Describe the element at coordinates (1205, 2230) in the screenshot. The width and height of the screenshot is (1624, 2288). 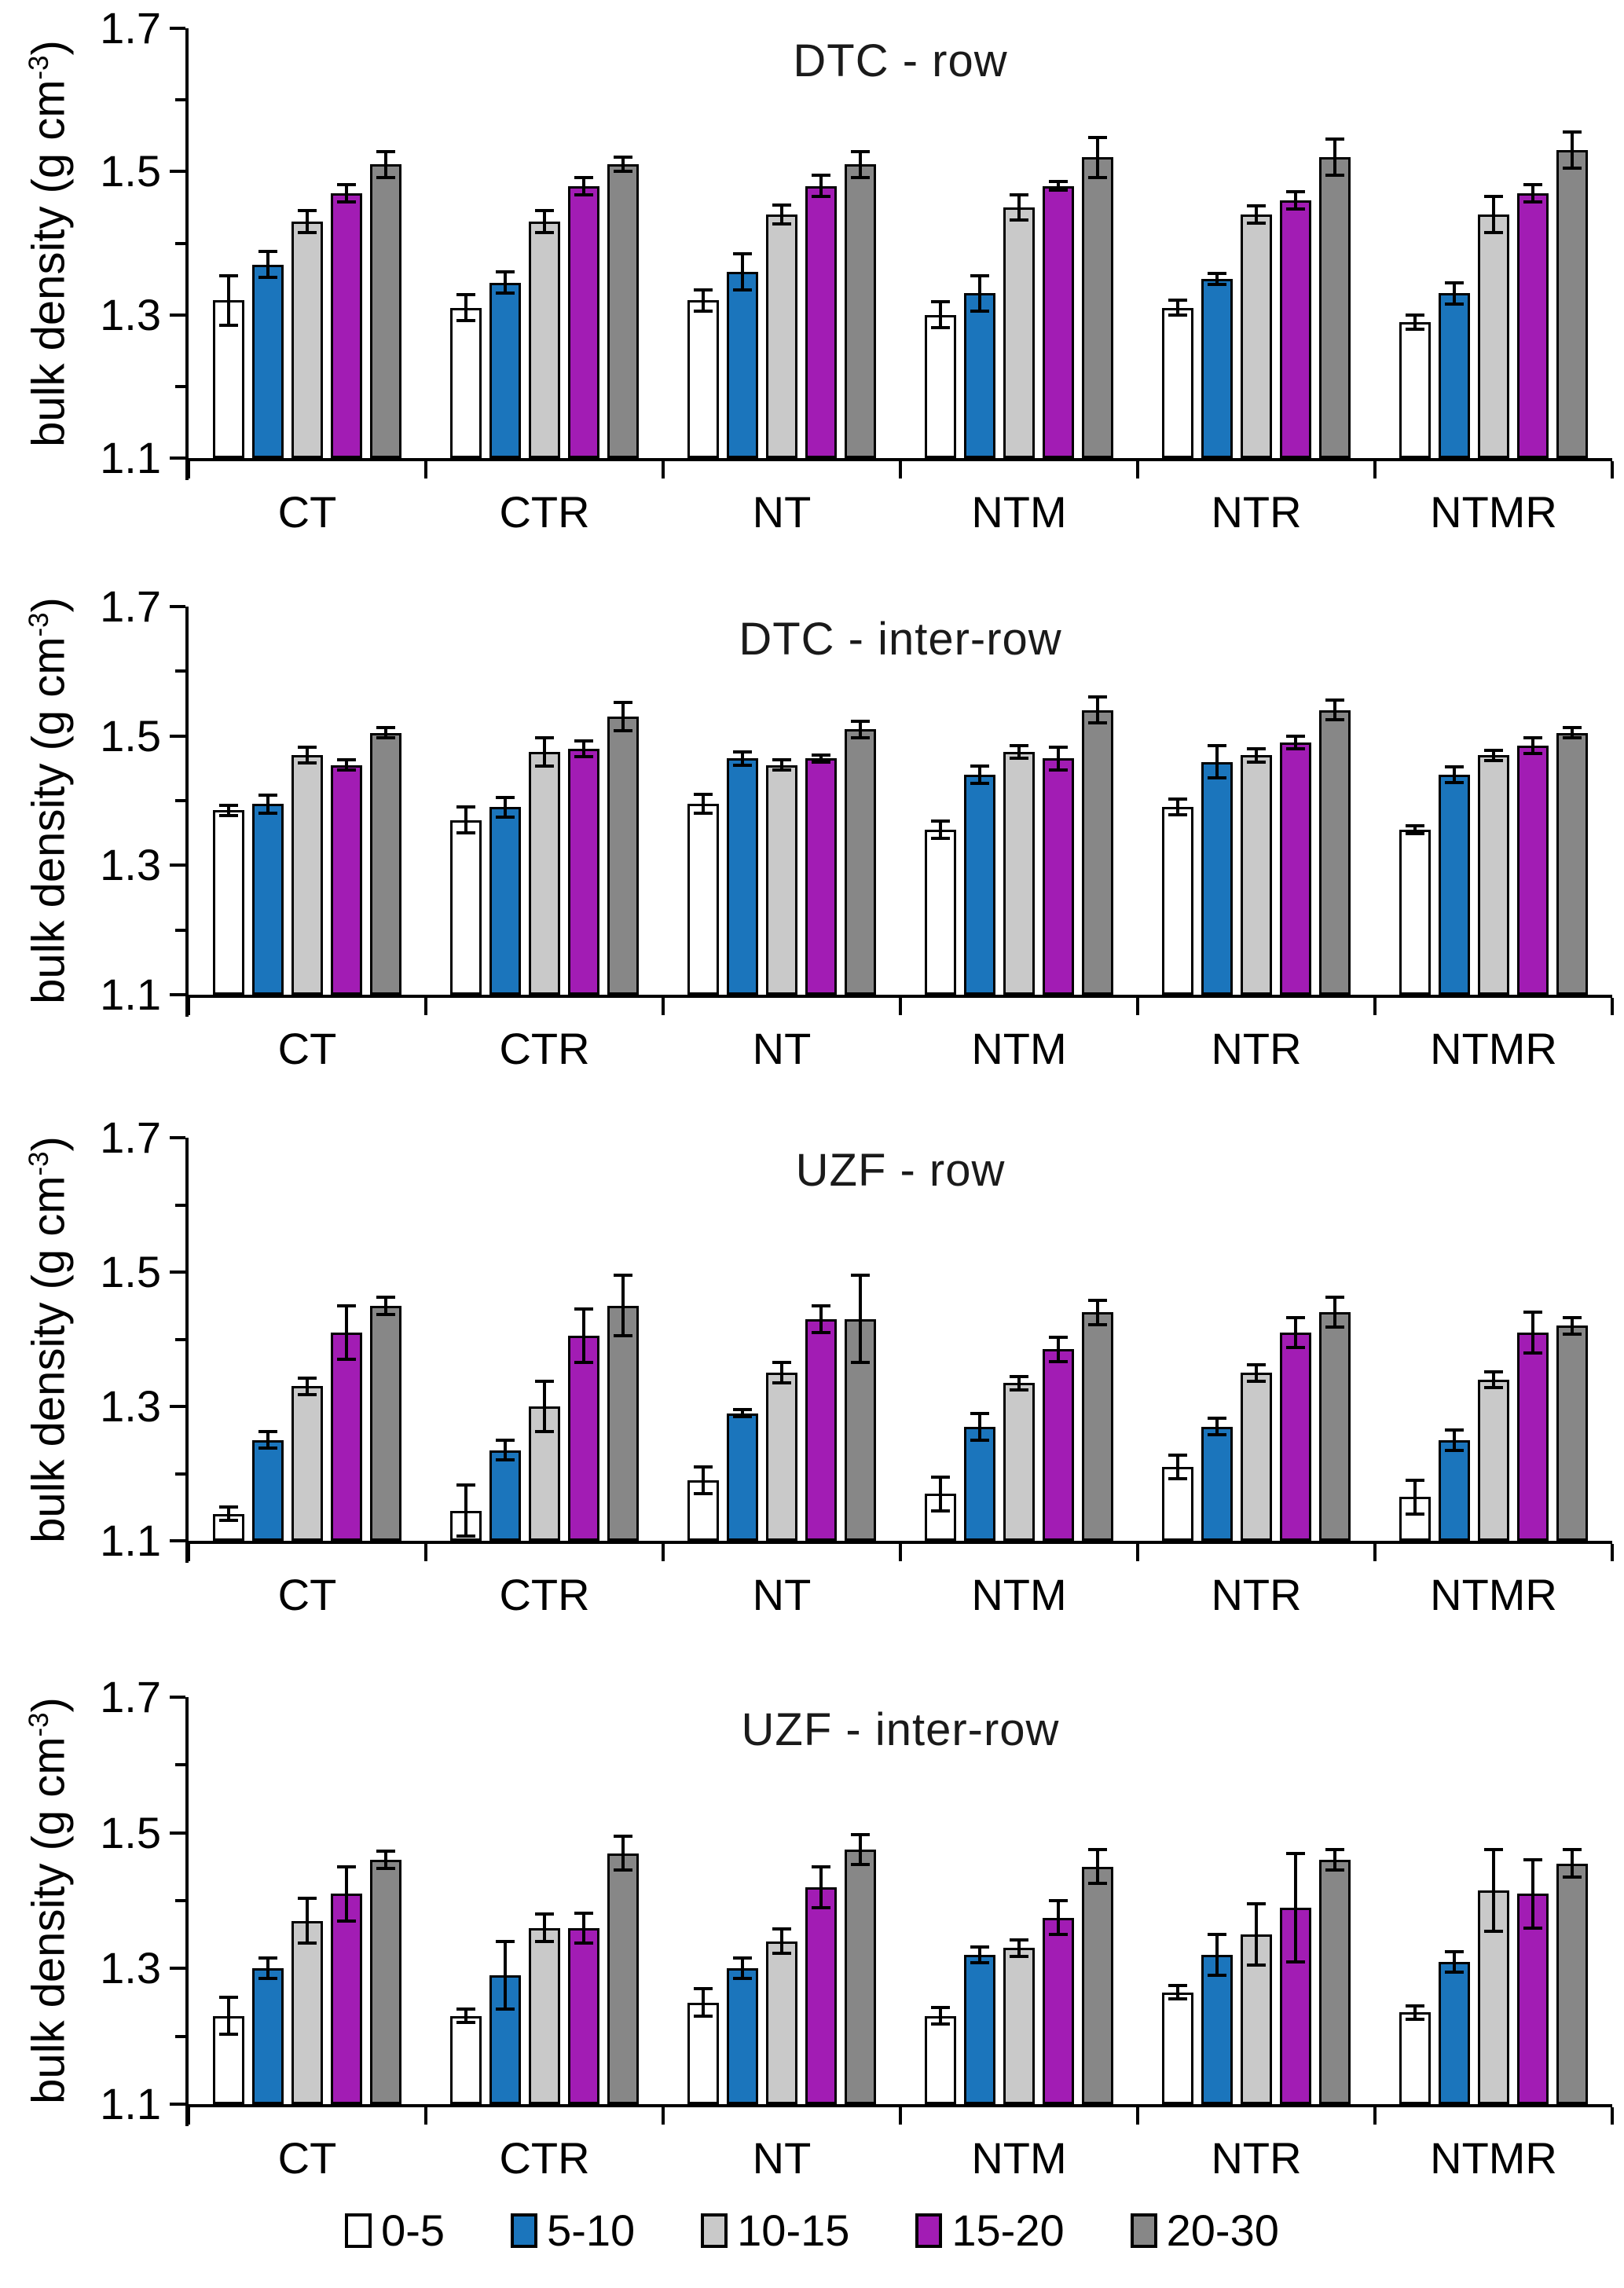
I see `legend-item-20-30: 20-30` at that location.